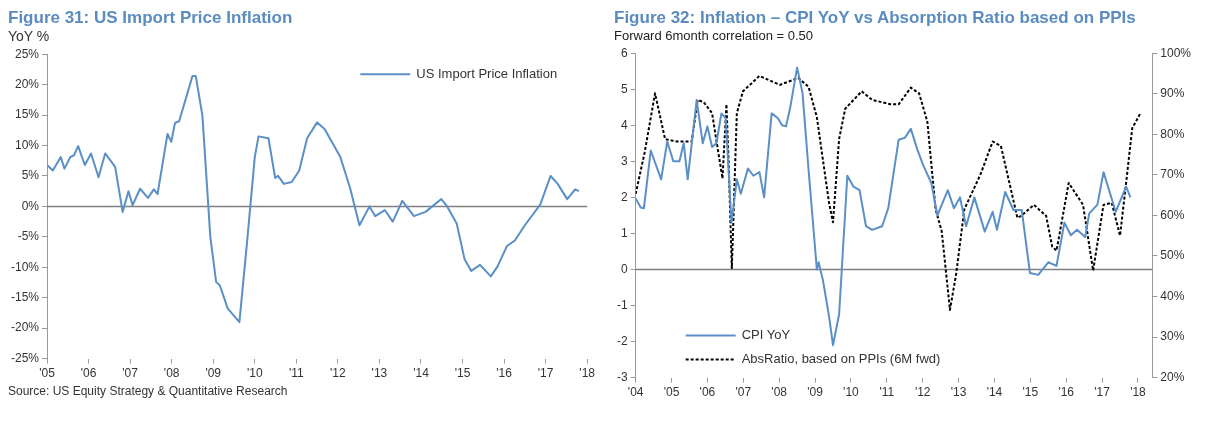  Describe the element at coordinates (1172, 93) in the screenshot. I see `y2-tick-label: 90%` at that location.